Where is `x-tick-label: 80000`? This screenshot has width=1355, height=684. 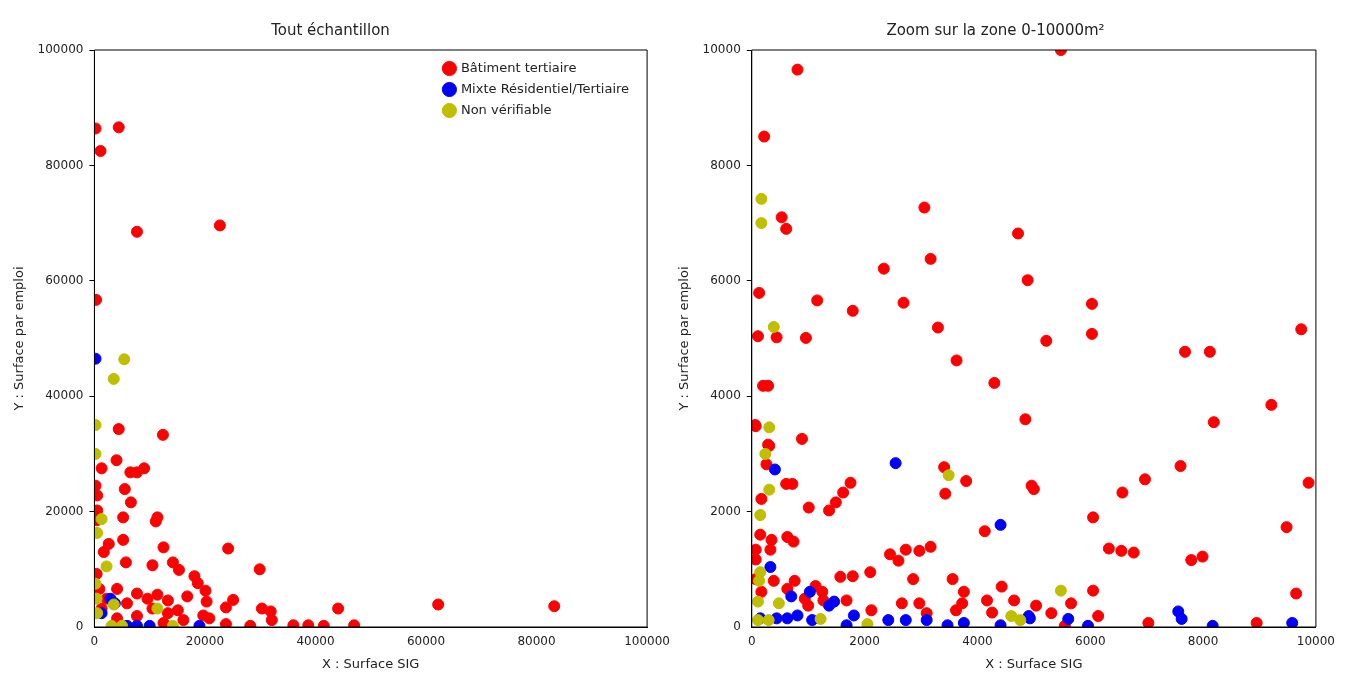
x-tick-label: 80000 is located at coordinates (536, 641).